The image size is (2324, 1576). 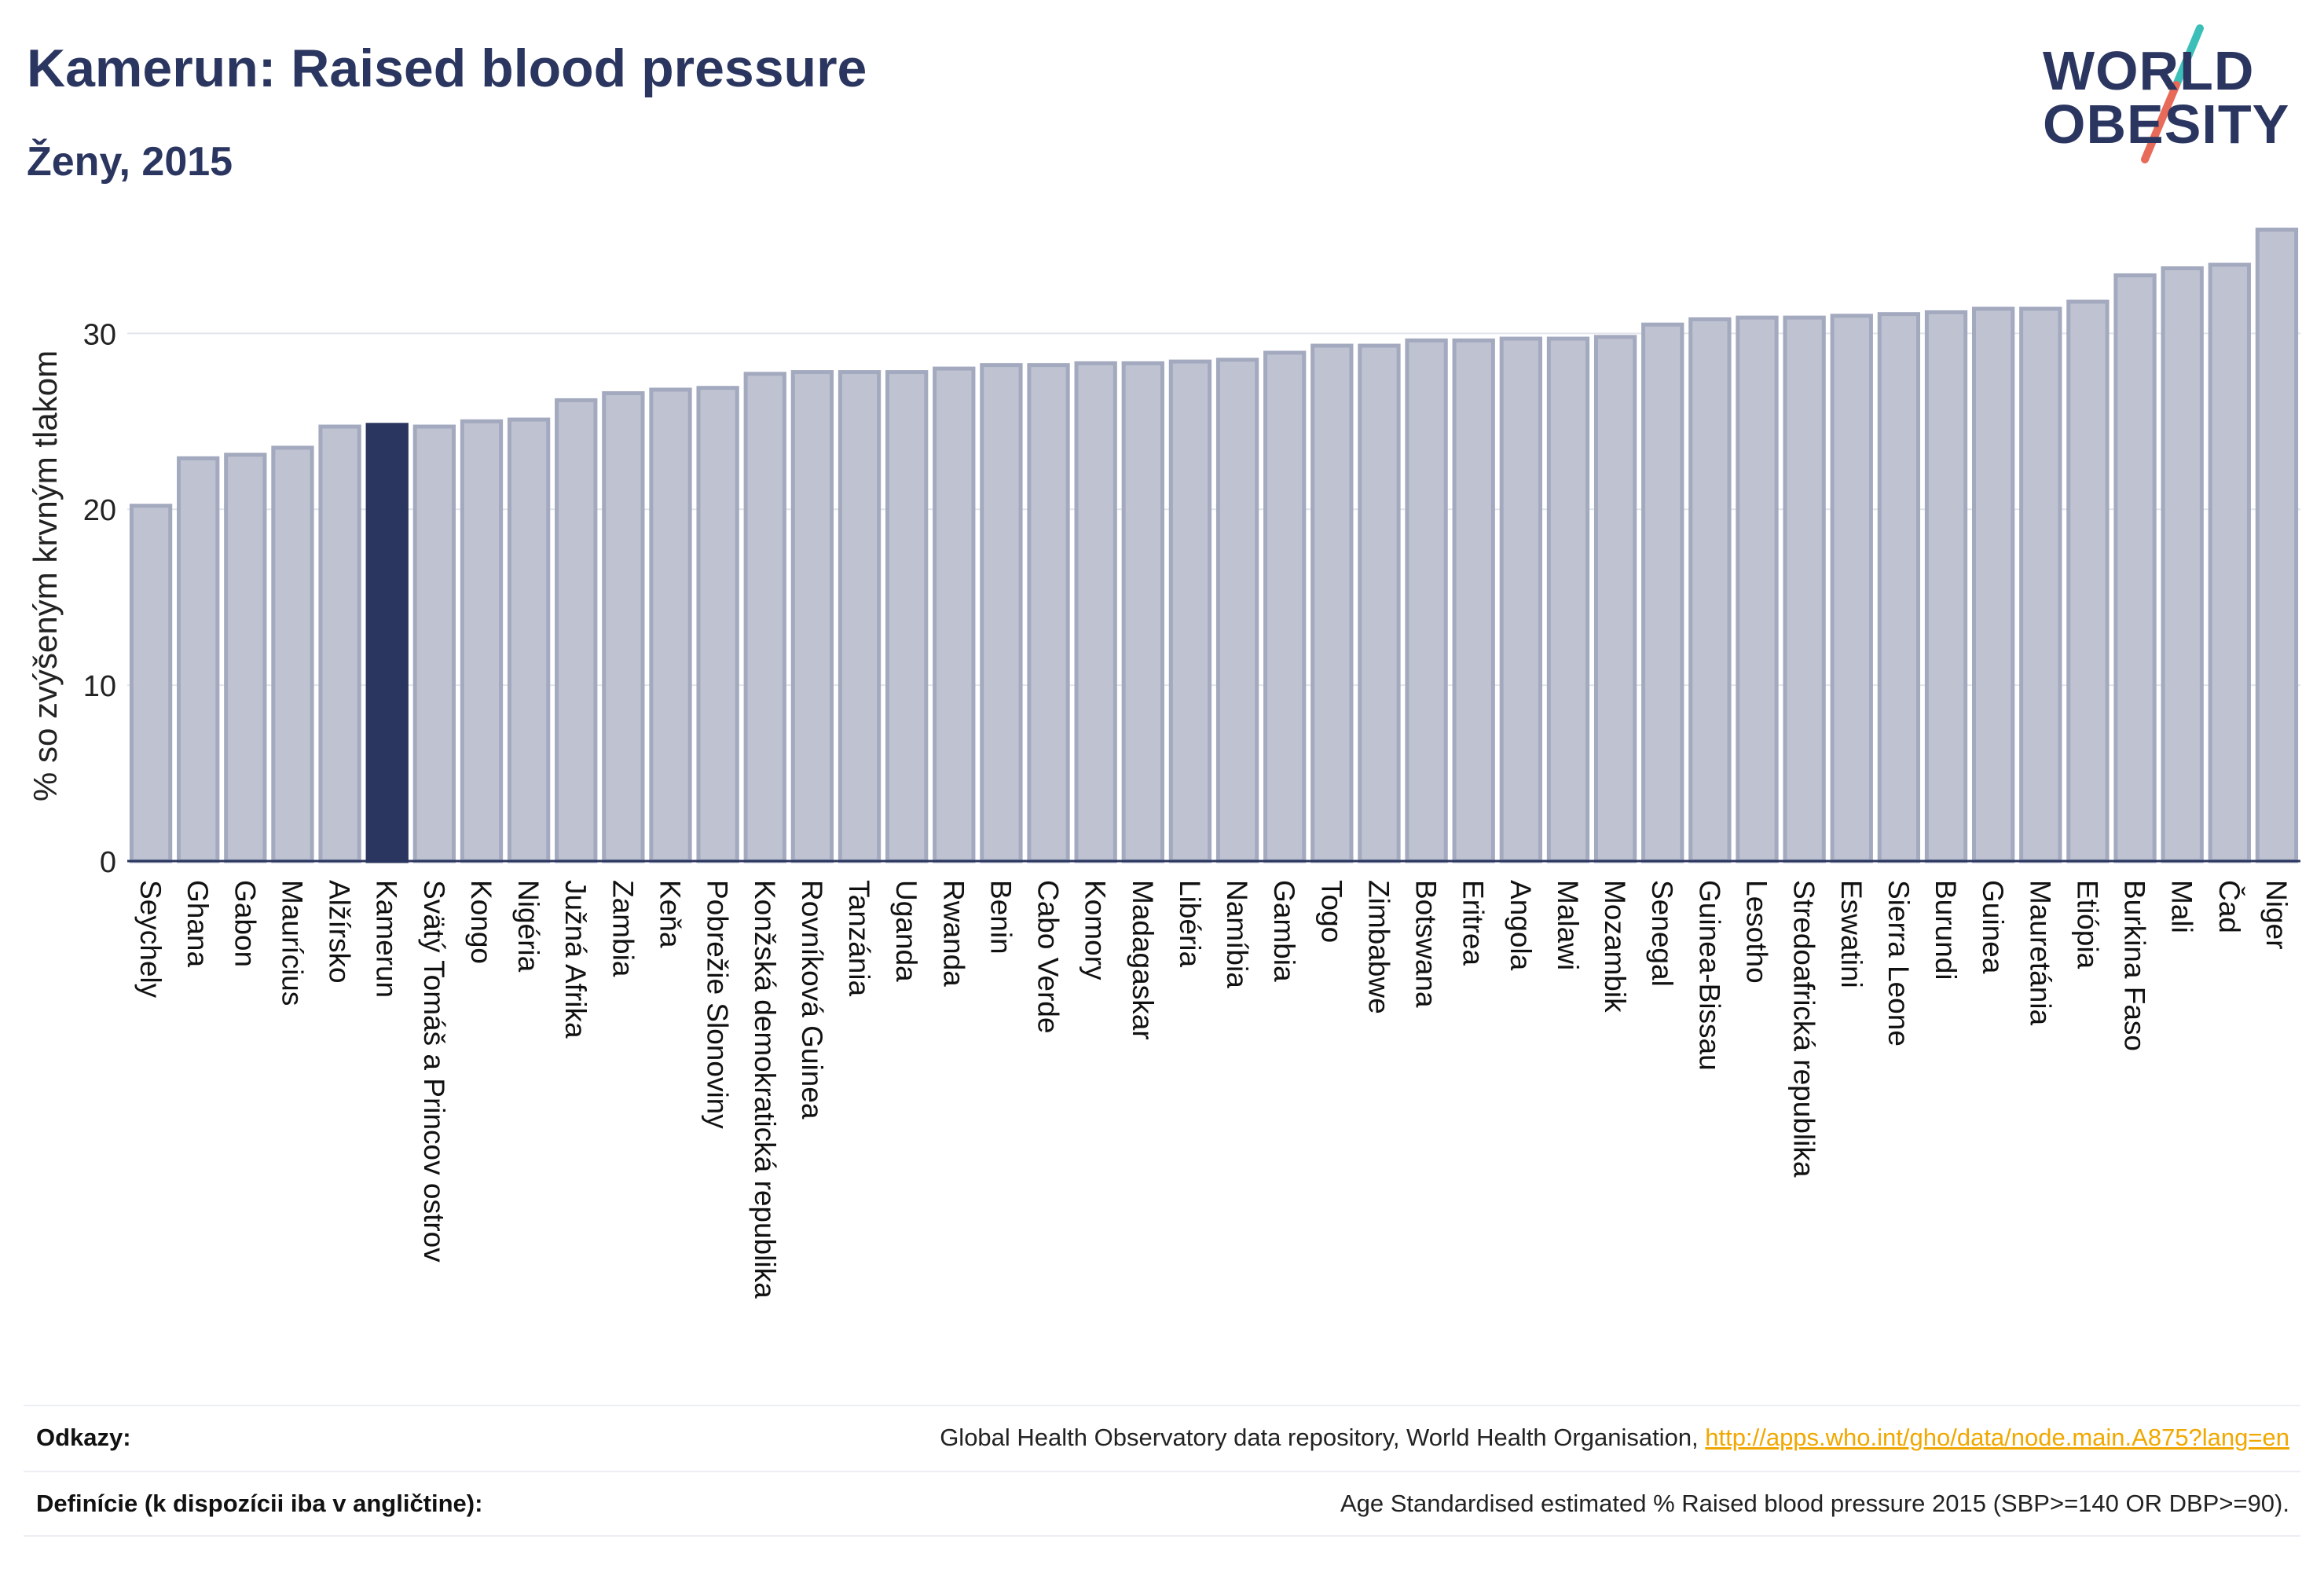 I want to click on x-tick-label: Alžírsko, so click(x=340, y=932).